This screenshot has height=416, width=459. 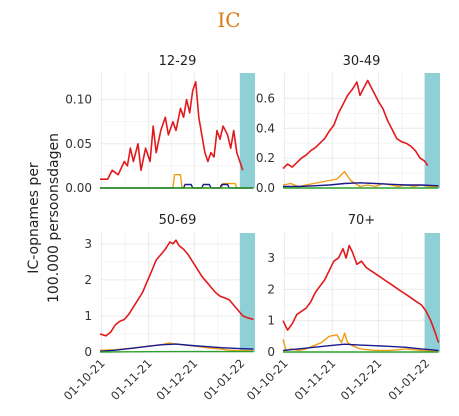 What do you see at coordinates (78, 188) in the screenshot?
I see `y-tick-label: 0.00` at bounding box center [78, 188].